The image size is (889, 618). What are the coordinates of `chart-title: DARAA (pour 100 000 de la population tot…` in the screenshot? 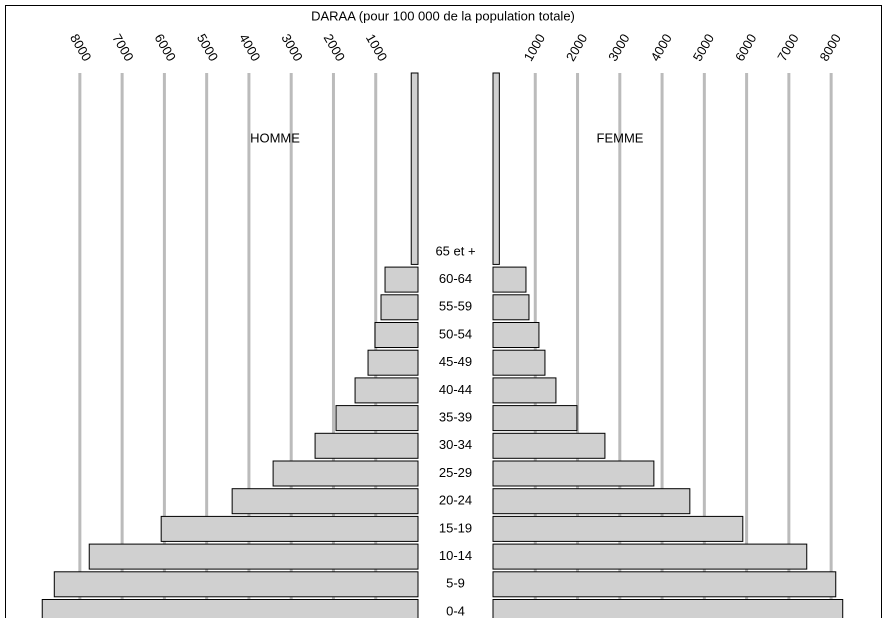 It's located at (443, 15).